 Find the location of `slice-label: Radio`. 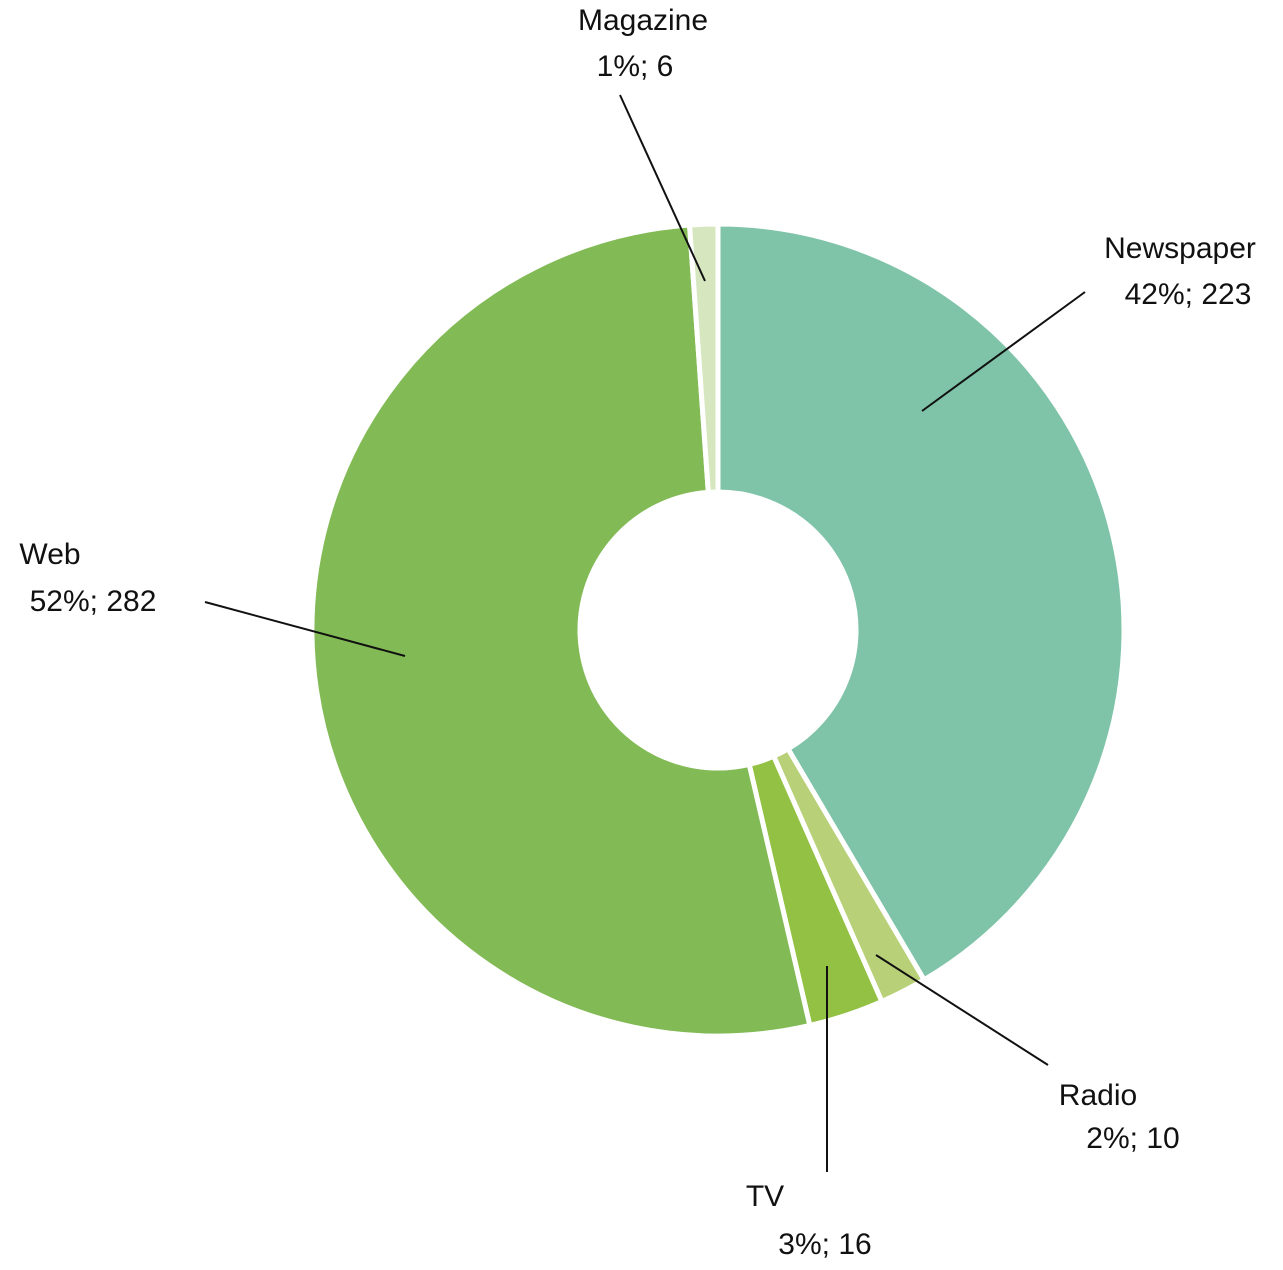

slice-label: Radio is located at coordinates (1098, 1095).